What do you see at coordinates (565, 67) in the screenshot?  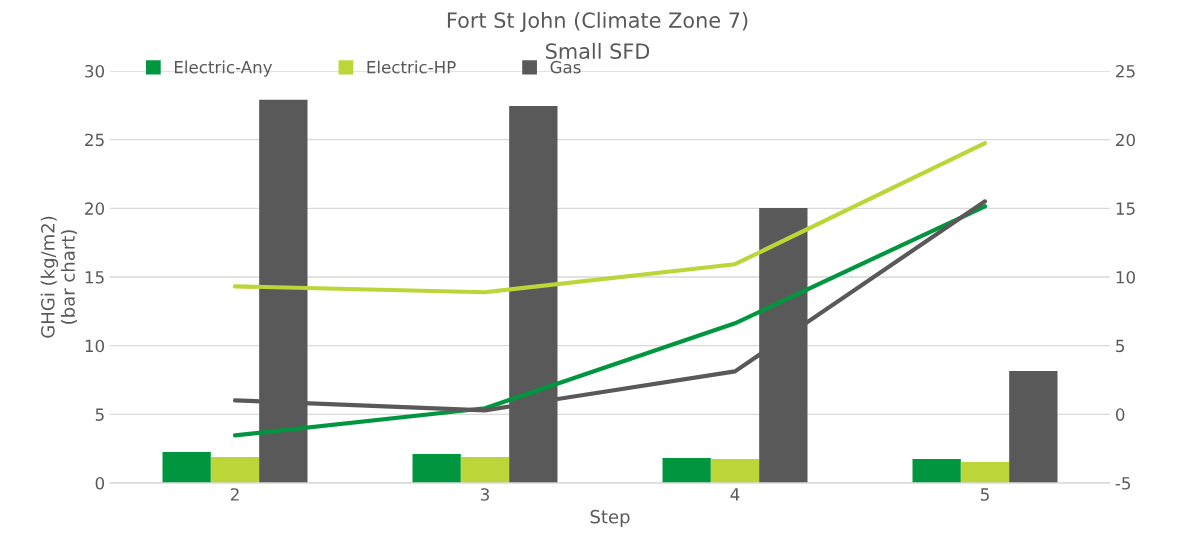 I see `legend-label: Gas` at bounding box center [565, 67].